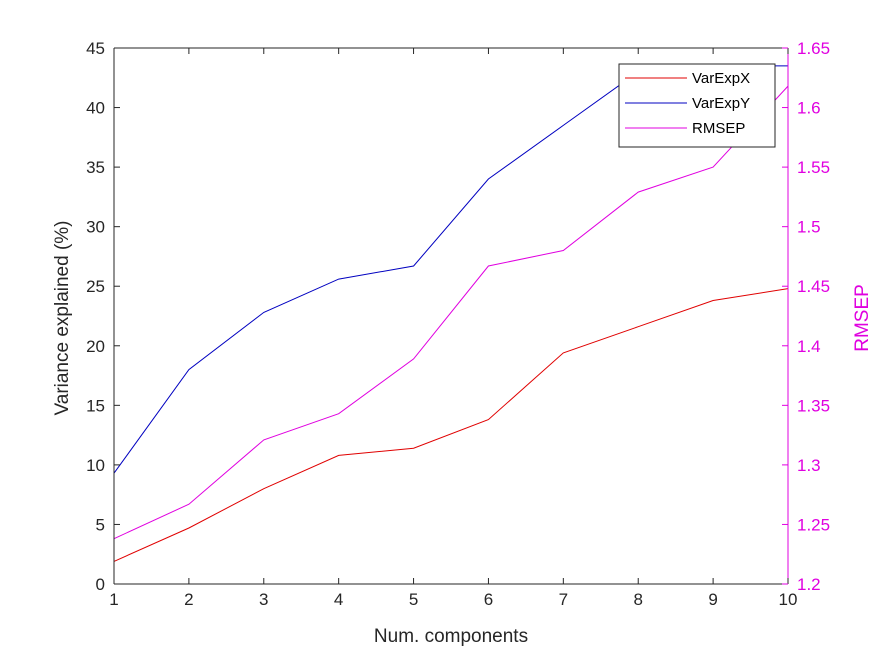 The height and width of the screenshot is (656, 875). What do you see at coordinates (813, 524) in the screenshot?
I see `y2-tick-label: 1.25` at bounding box center [813, 524].